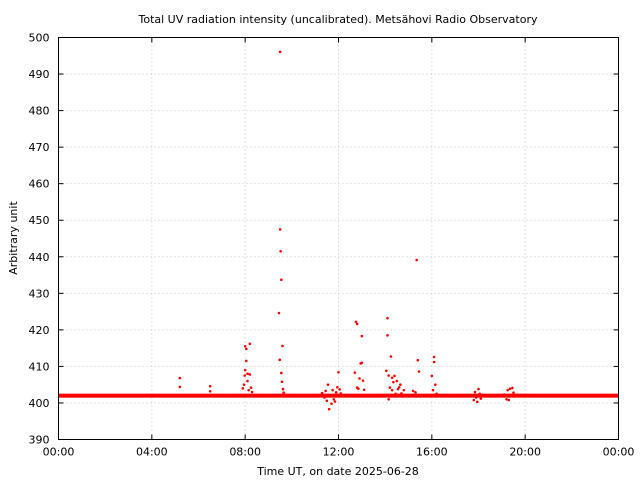  Describe the element at coordinates (152, 452) in the screenshot. I see `x-tick-label: 04:00` at that location.